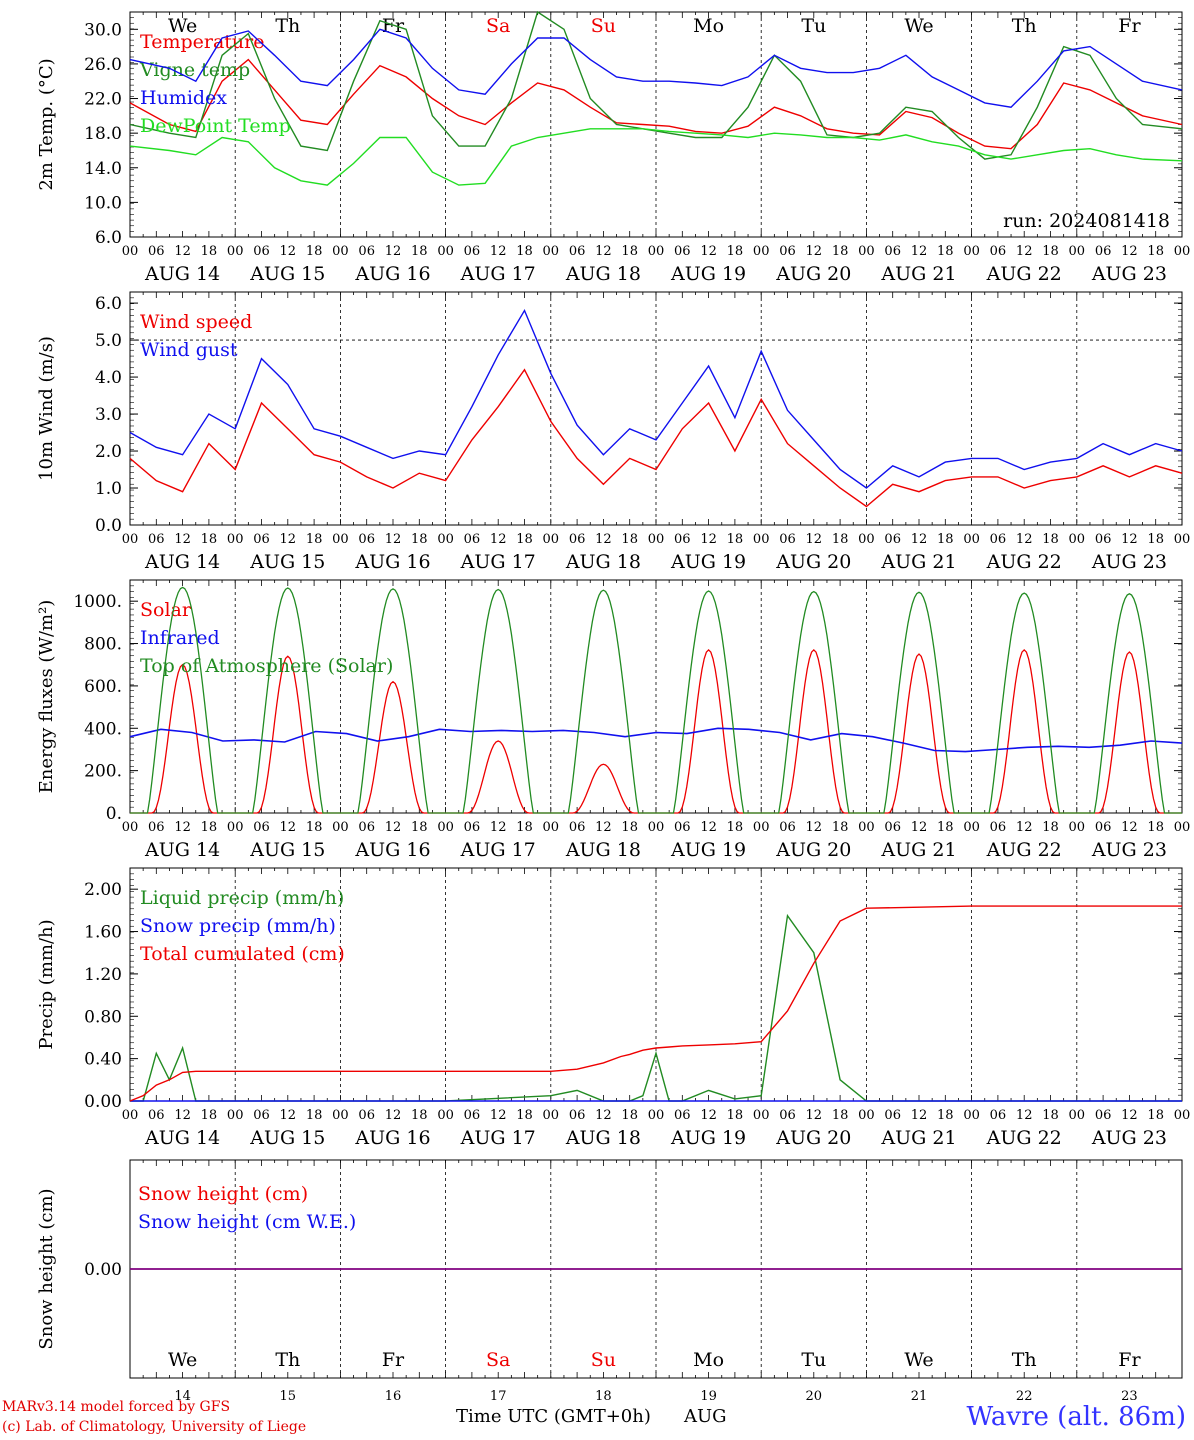  What do you see at coordinates (103, 1060) in the screenshot?
I see `y-tick-label: 0.40` at bounding box center [103, 1060].